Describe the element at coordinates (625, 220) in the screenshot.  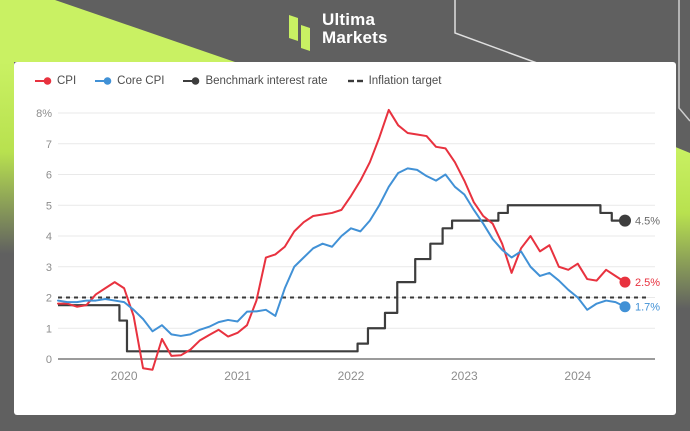
I see `benchmark-end-dot` at that location.